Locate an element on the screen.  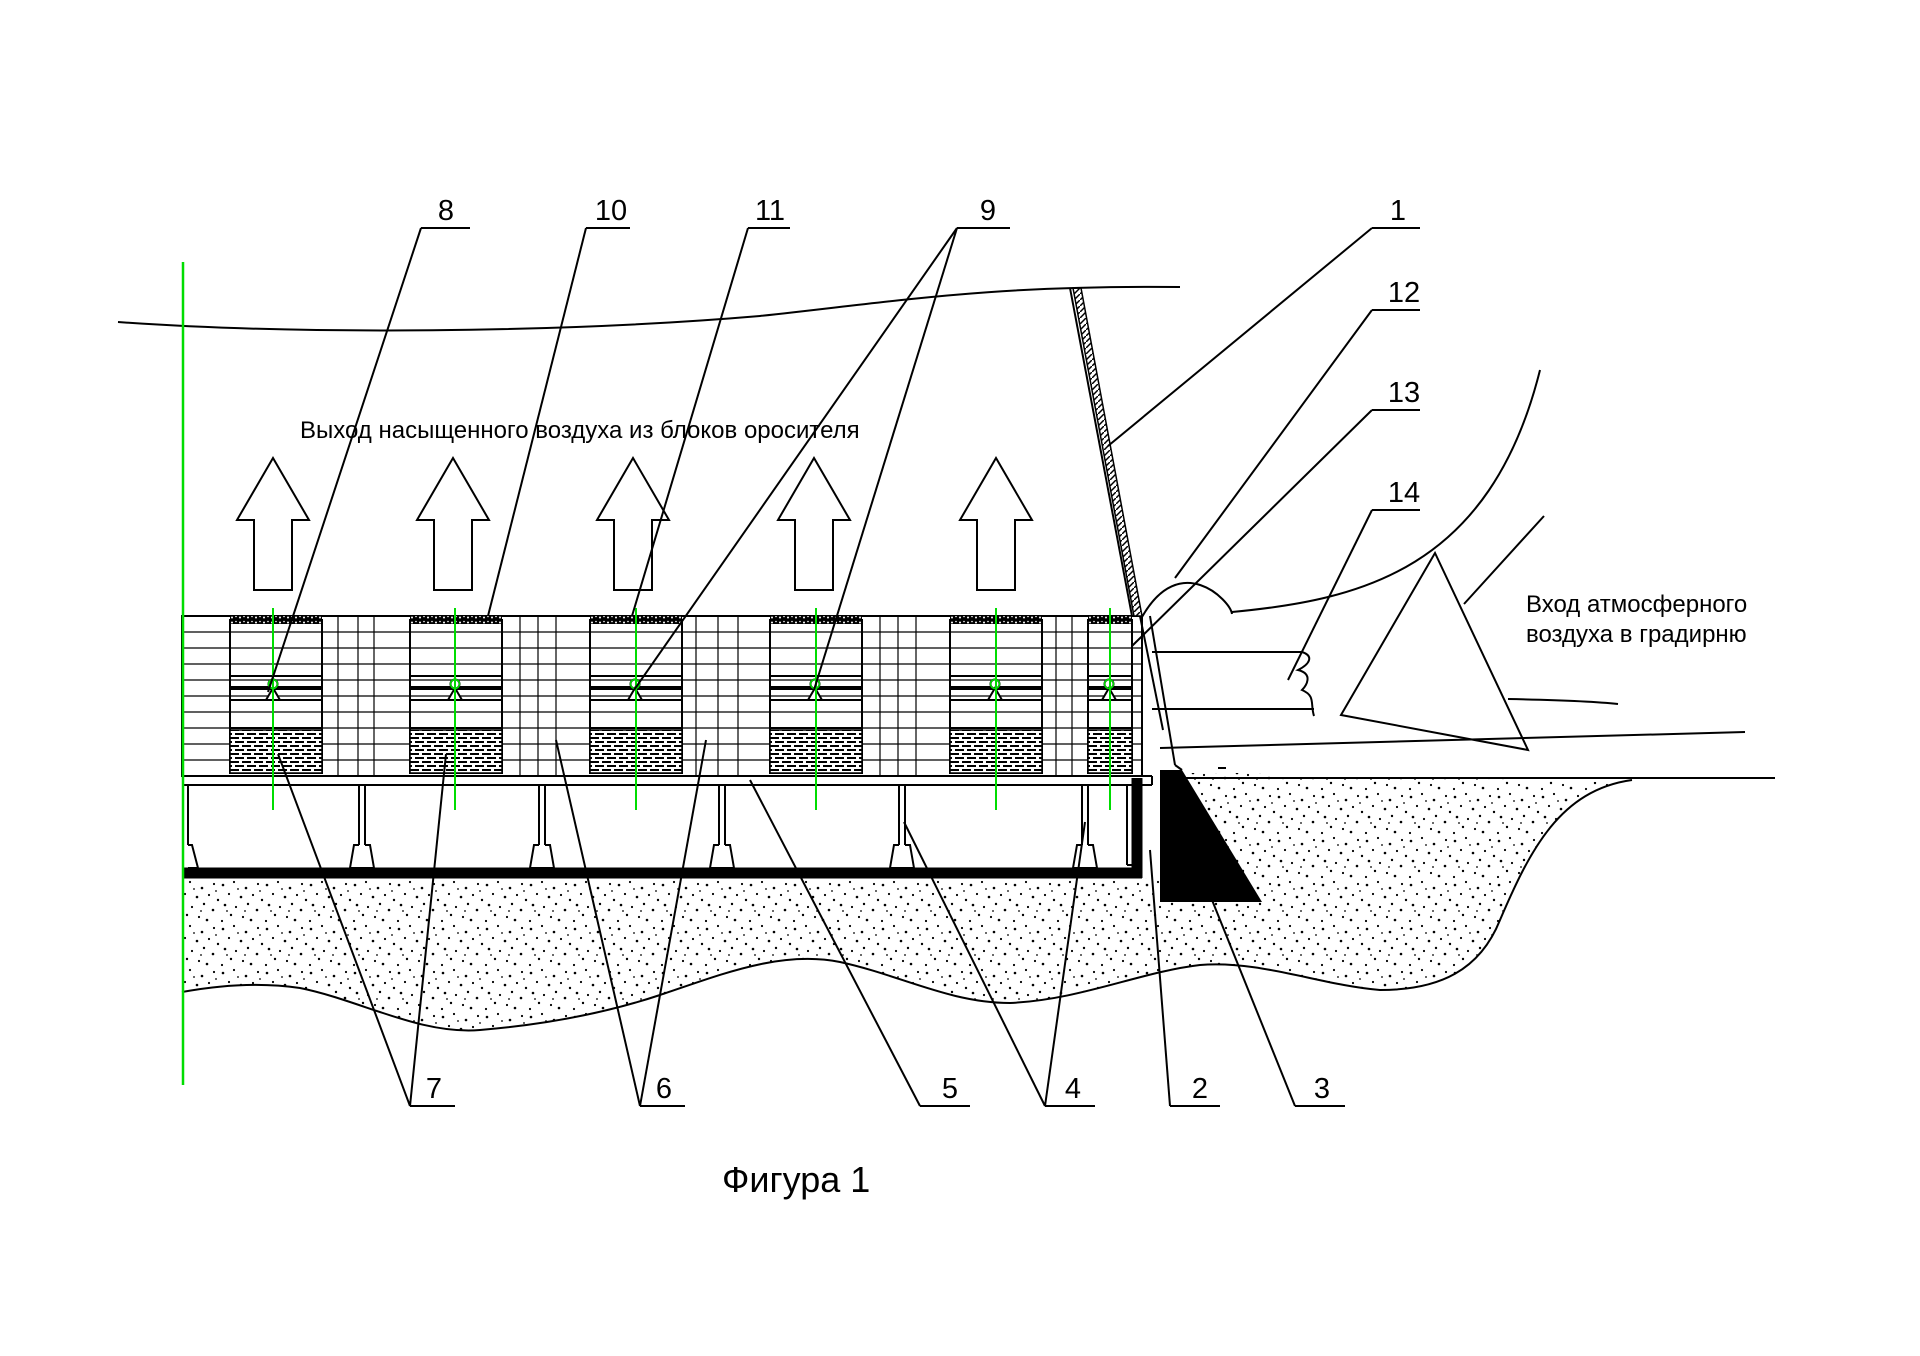
air-in-label-line2: воздуха в градирню is located at coordinates (1636, 634).